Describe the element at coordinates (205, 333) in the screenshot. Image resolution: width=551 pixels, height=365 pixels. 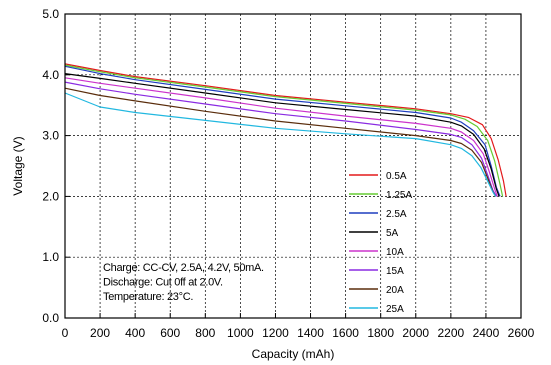
I see `x-tick-label: 800` at that location.